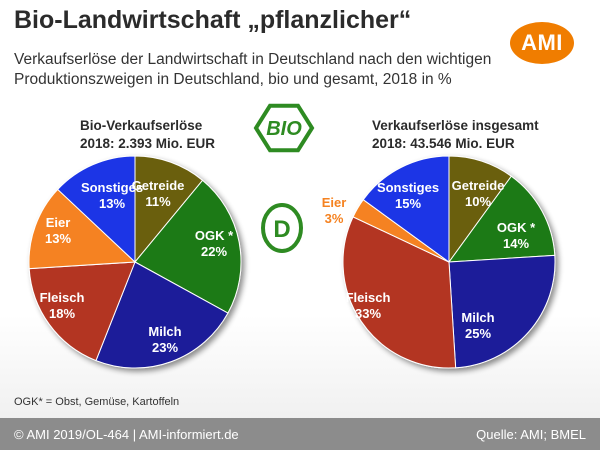 The image size is (600, 450). What do you see at coordinates (147, 135) in the screenshot?
I see `pie-left-heading: Bio-Verkaufserlöse 2018: 2.393 Mio. EUR` at bounding box center [147, 135].